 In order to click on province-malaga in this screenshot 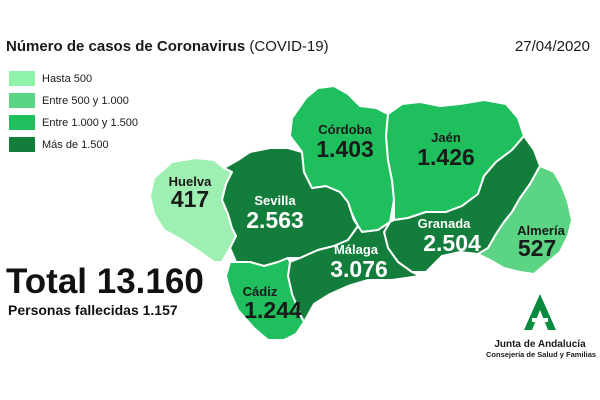, I will do `click(354, 268)`.